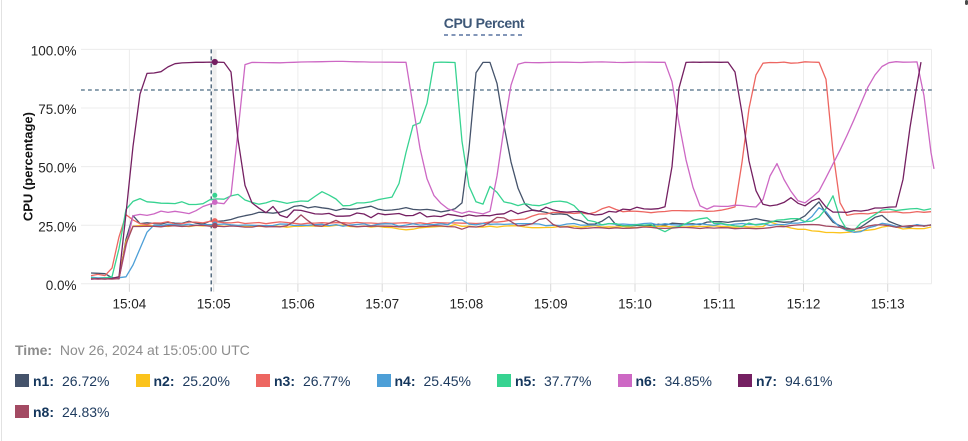  I want to click on svg-text: 15:13, so click(888, 304).